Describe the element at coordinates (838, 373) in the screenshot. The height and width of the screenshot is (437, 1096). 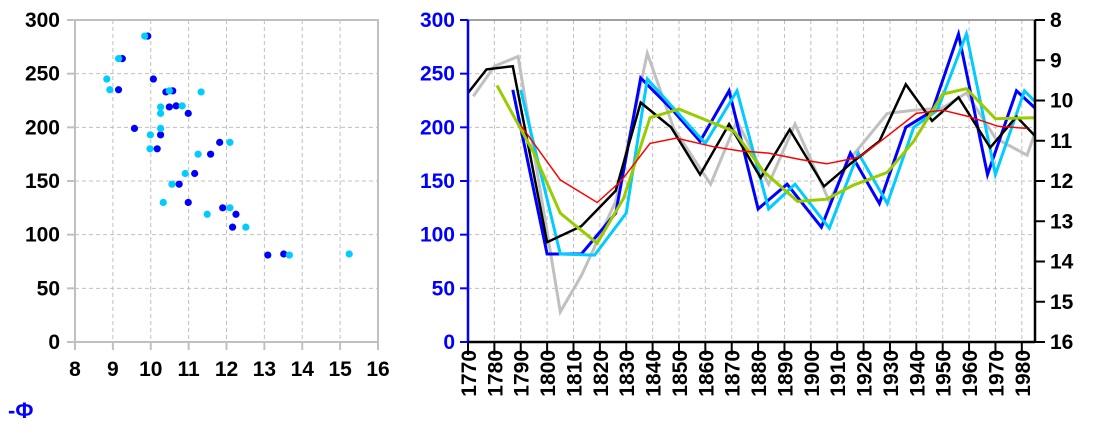
I see `x-tick-label: 1910` at that location.